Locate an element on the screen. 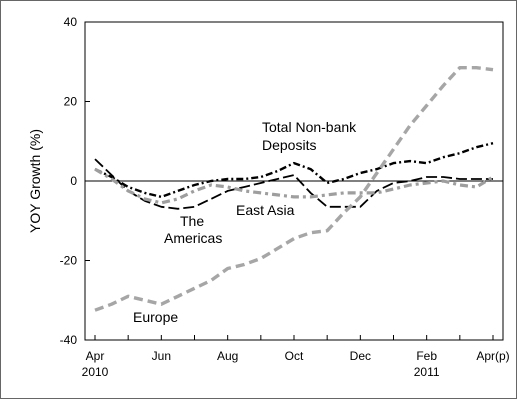  series-line-east-asia is located at coordinates (294, 186).